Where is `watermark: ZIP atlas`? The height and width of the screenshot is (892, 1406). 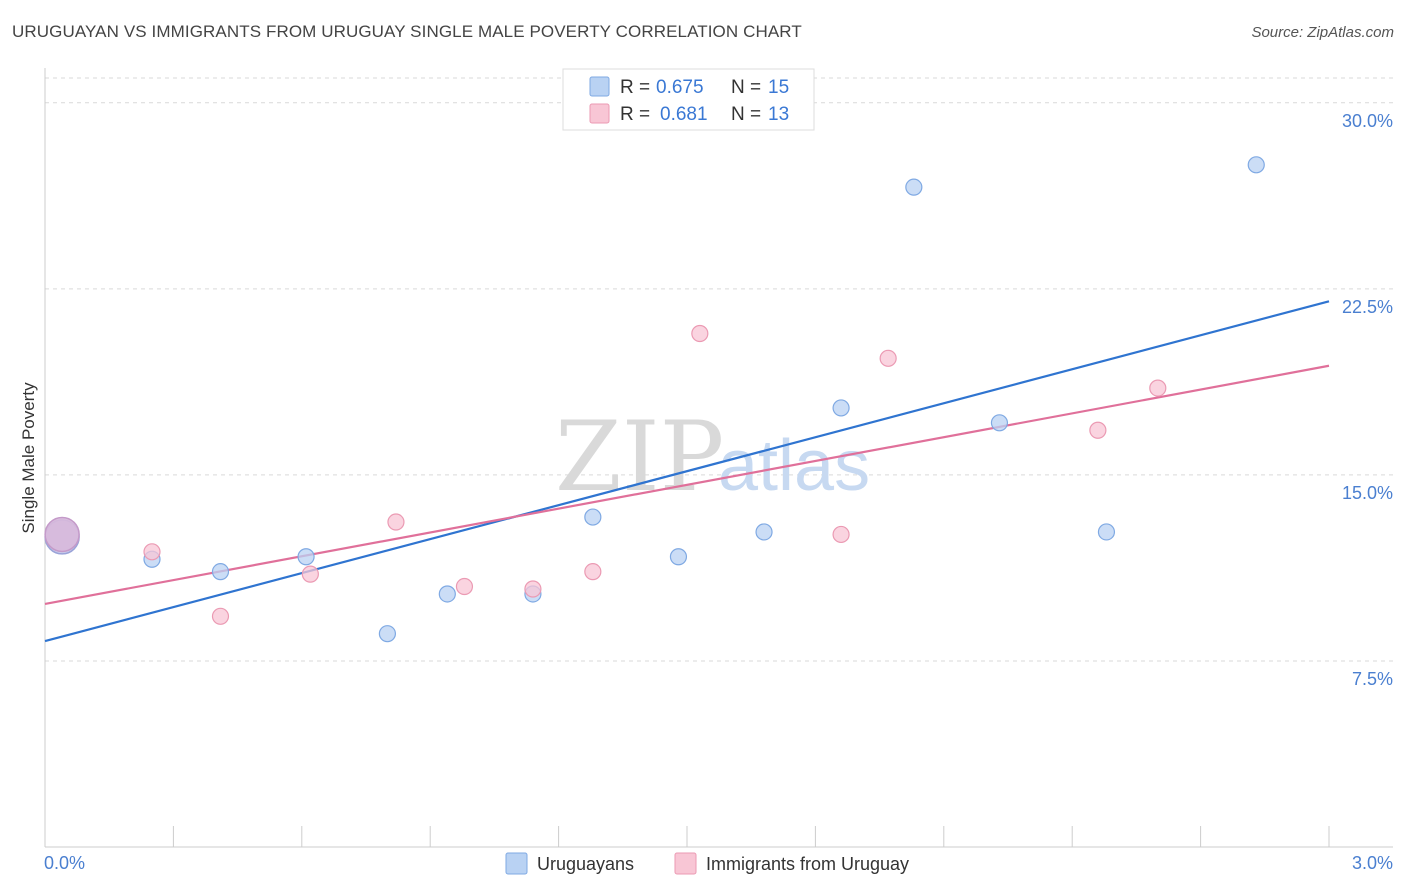
watermark: ZIP atlas is located at coordinates (712, 457).